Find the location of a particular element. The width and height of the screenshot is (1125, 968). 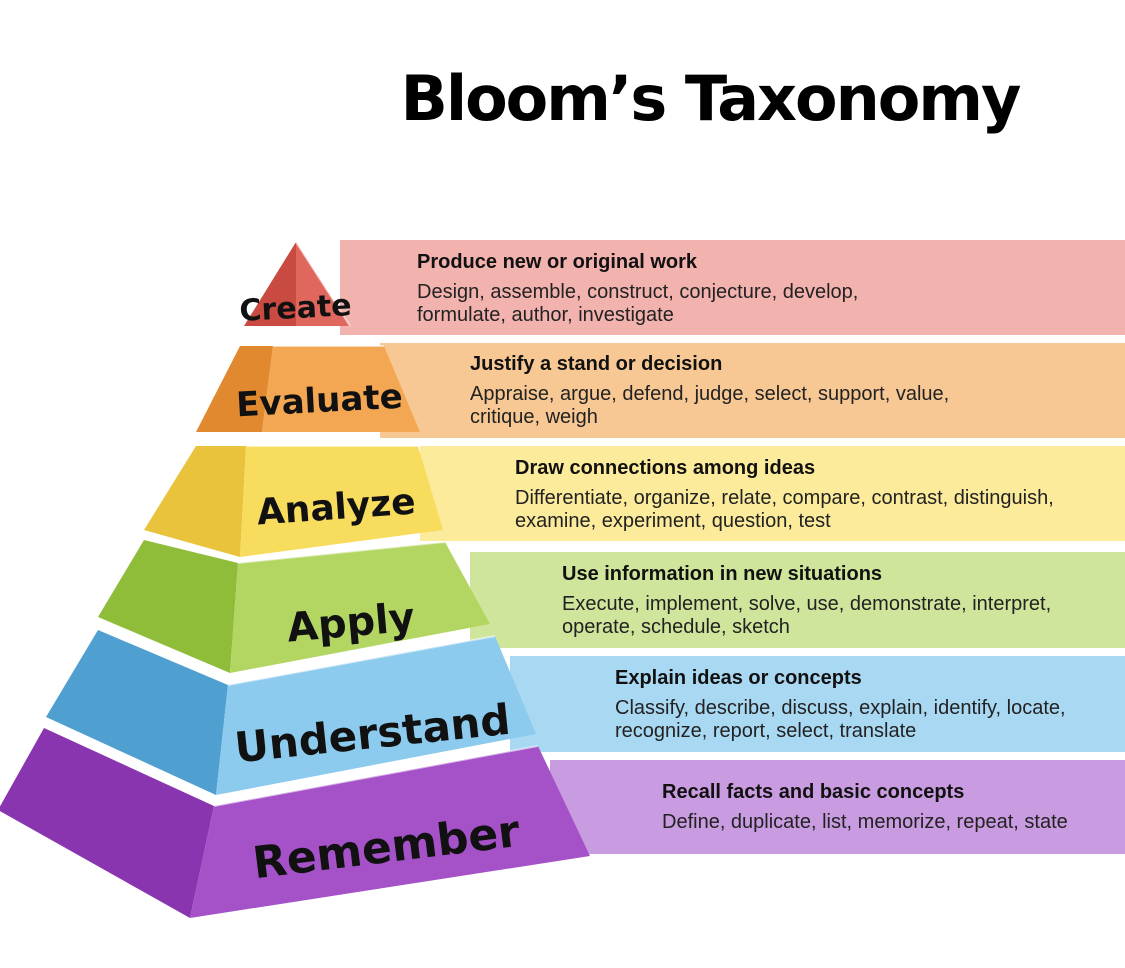

band-create is located at coordinates (732, 287).